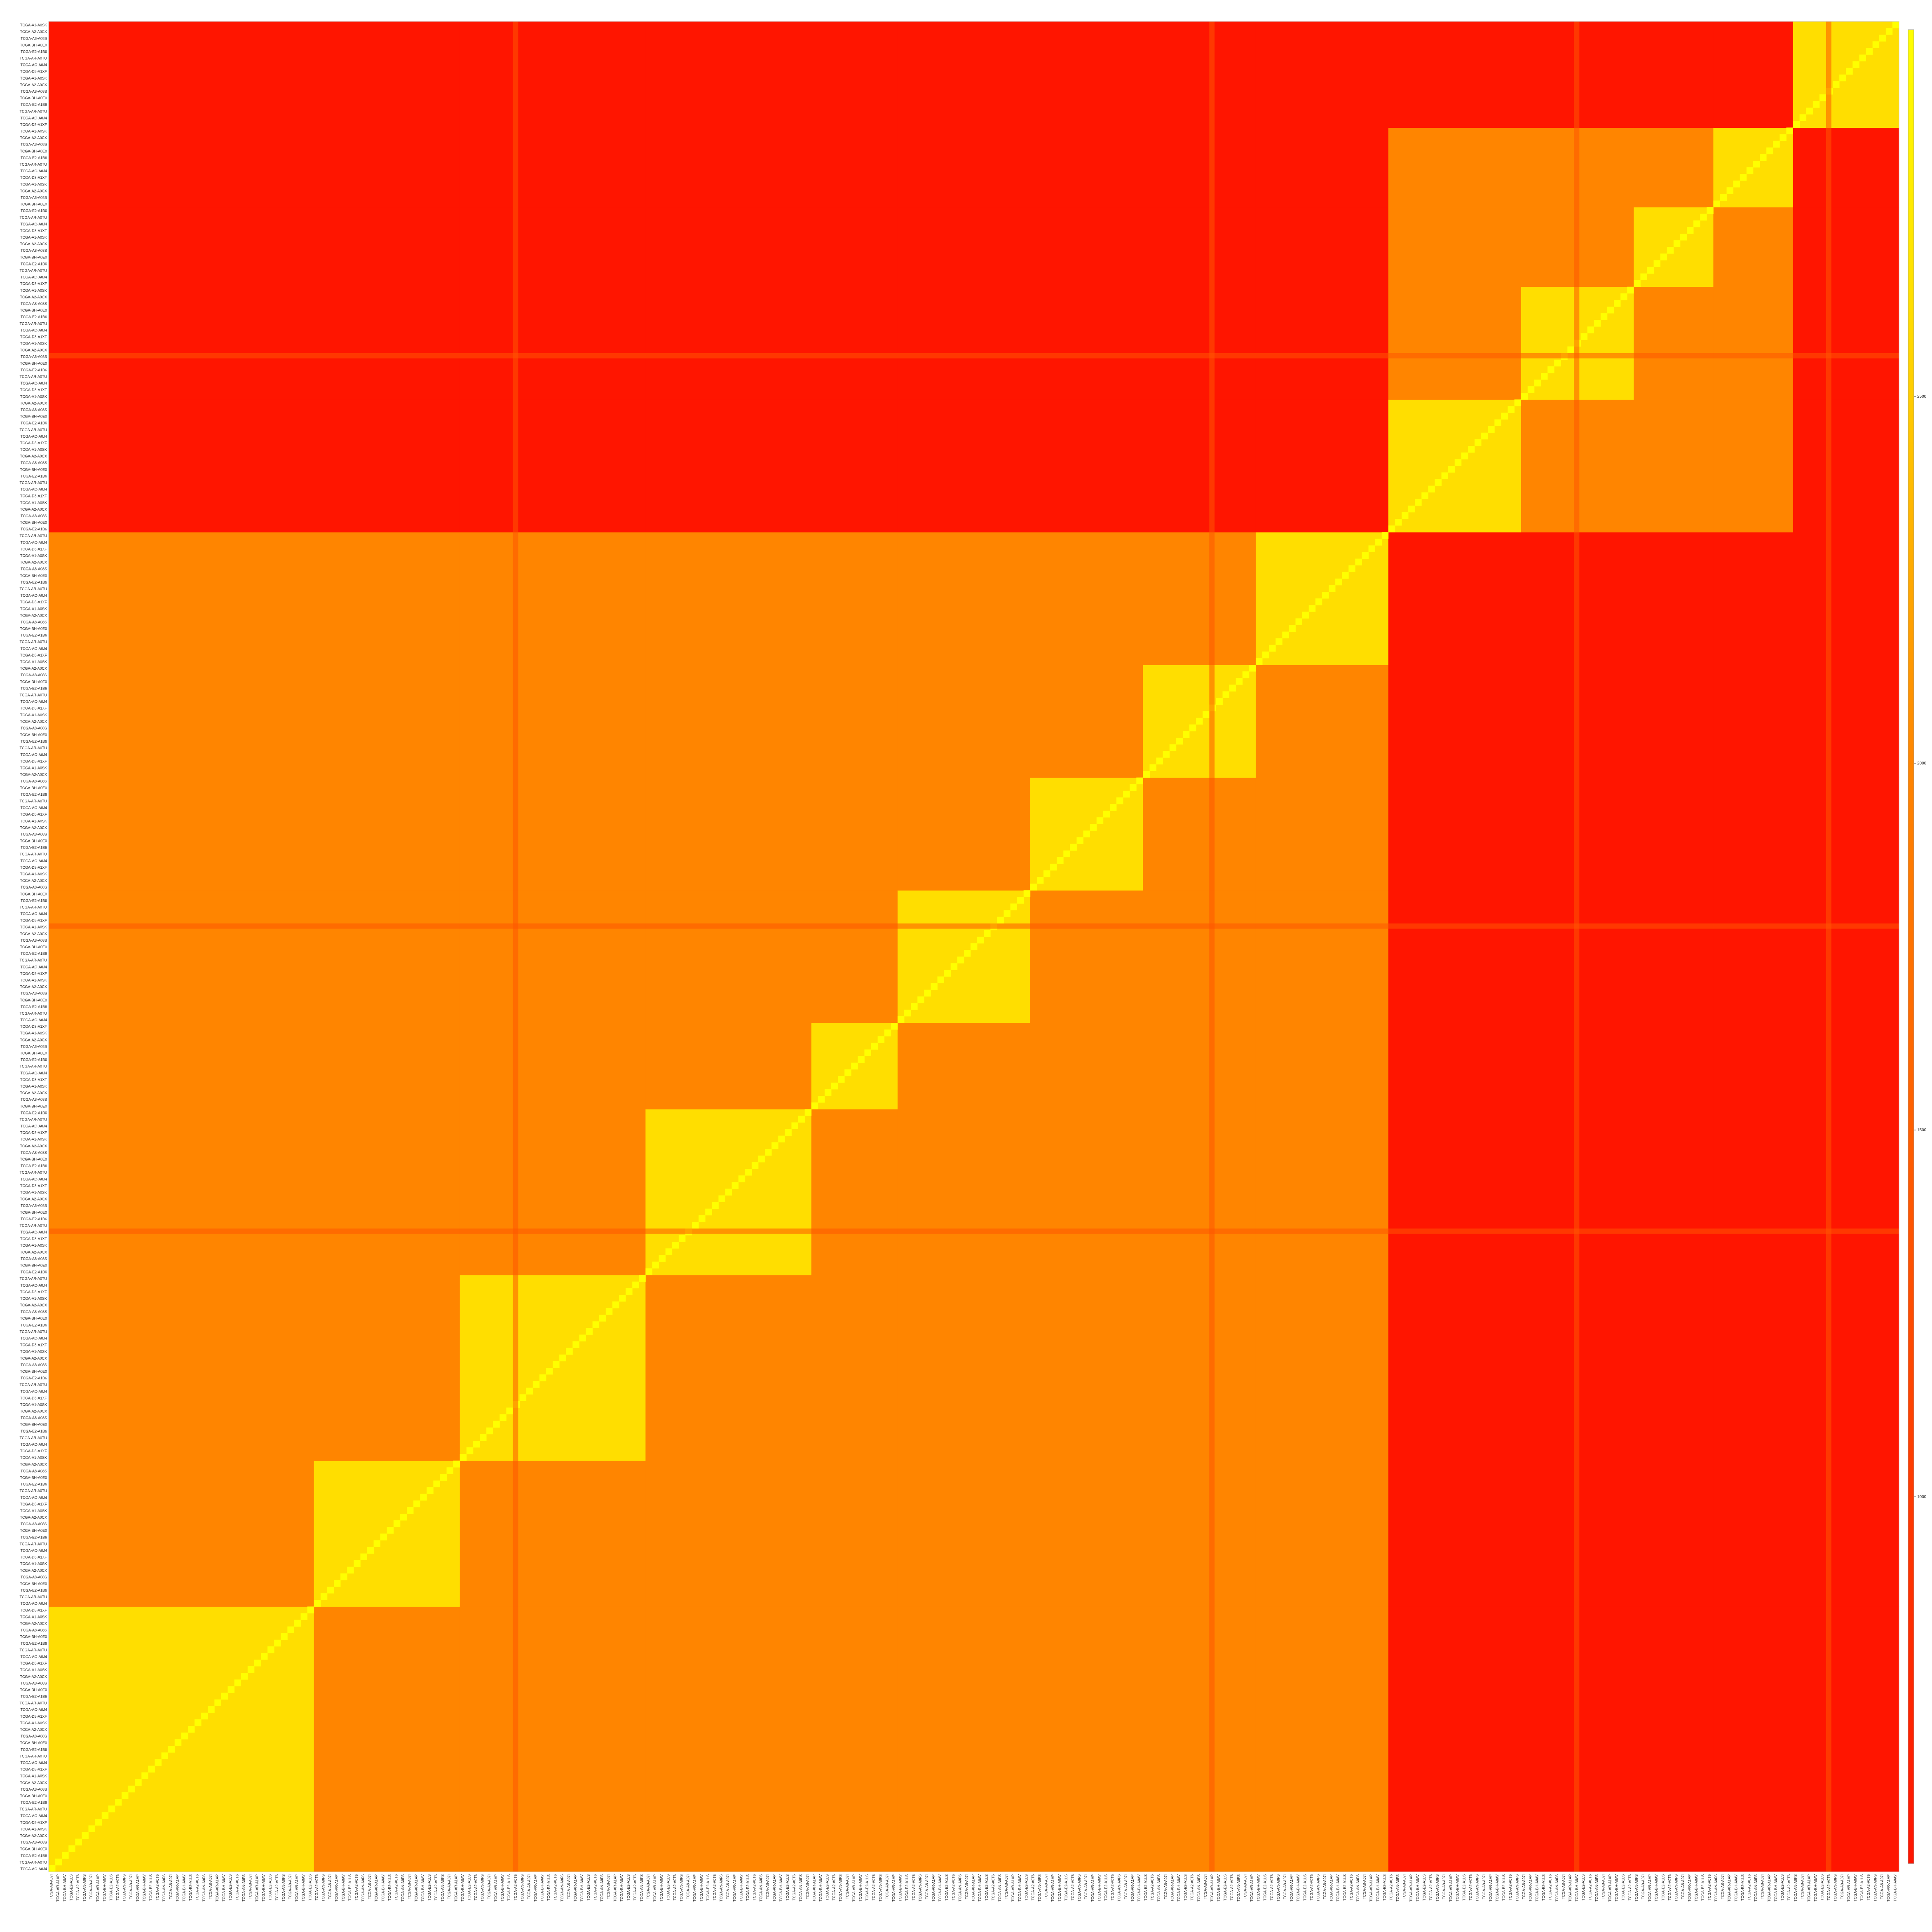  What do you see at coordinates (33, 549) in the screenshot?
I see `row-label: TCGA-D8-A1XF` at bounding box center [33, 549].